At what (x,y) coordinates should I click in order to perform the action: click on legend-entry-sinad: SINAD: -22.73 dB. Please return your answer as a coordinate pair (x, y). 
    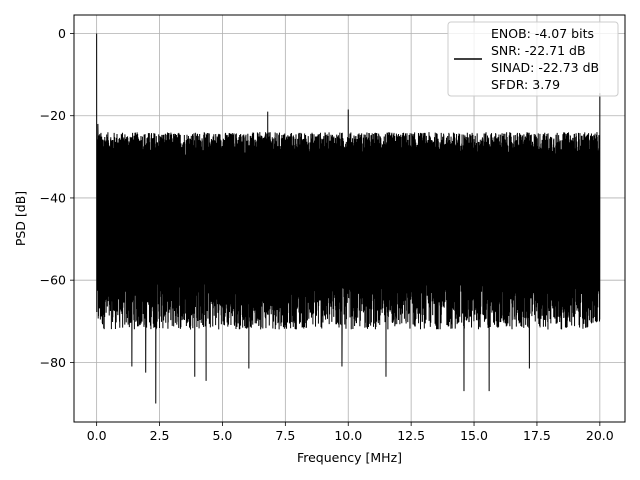
    Looking at the image, I should click on (545, 67).